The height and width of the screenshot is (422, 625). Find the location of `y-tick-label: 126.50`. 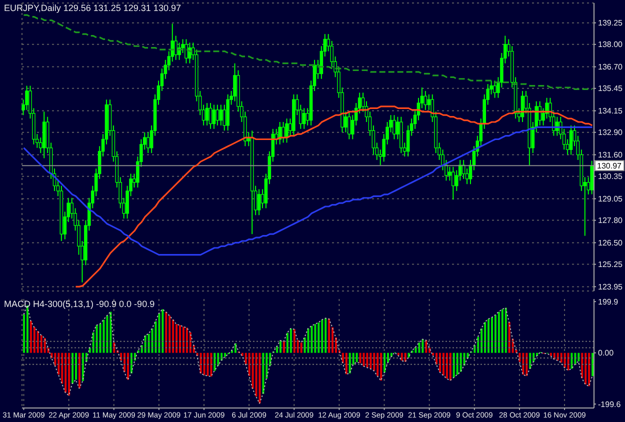

y-tick-label: 126.50 is located at coordinates (611, 243).